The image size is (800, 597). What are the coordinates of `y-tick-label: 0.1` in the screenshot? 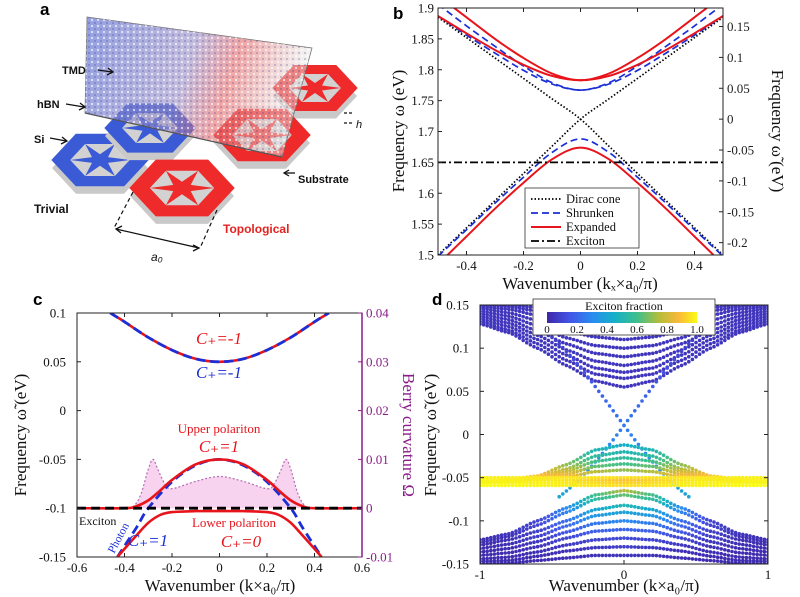 It's located at (461, 348).